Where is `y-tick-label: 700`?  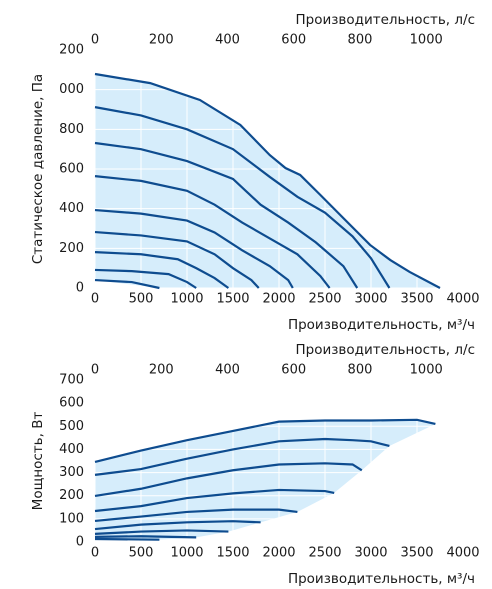
y-tick-label: 700 is located at coordinates (71, 380).